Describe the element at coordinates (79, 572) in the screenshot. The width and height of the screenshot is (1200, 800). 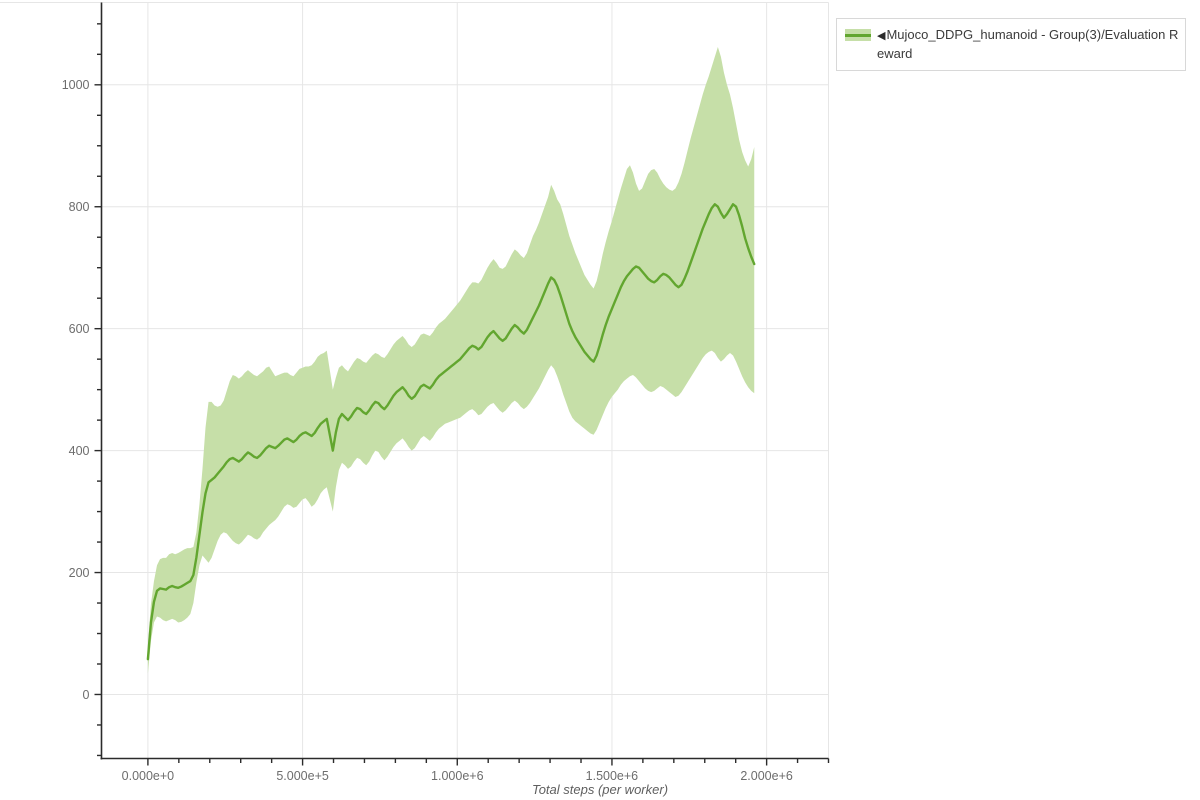
I see `y-axis-tick-label: 200` at that location.